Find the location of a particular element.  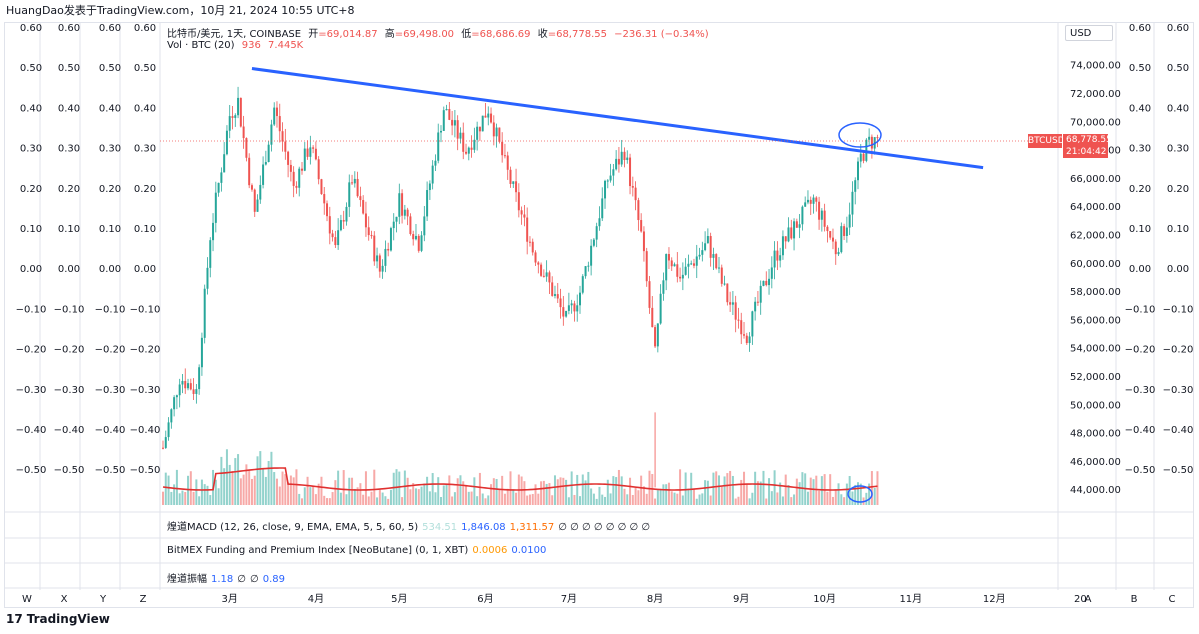

footer-brand: 17 TradingView is located at coordinates (58, 619).